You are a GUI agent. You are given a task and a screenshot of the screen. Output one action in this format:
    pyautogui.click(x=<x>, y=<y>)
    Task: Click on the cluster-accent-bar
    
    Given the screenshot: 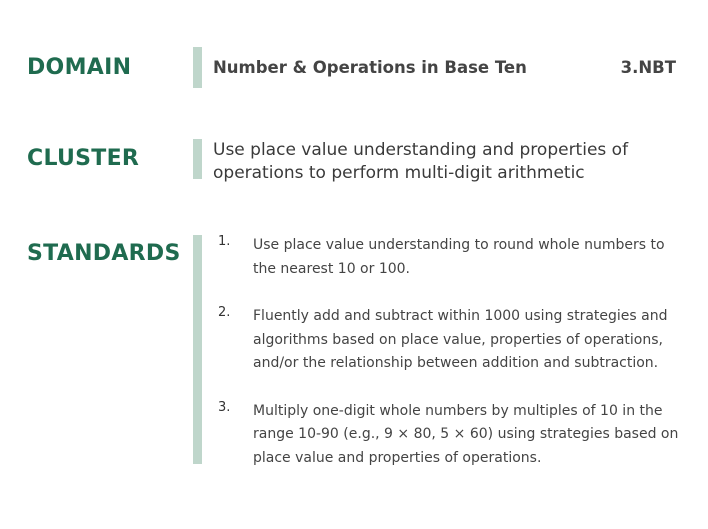 What is the action you would take?
    pyautogui.click(x=197, y=159)
    